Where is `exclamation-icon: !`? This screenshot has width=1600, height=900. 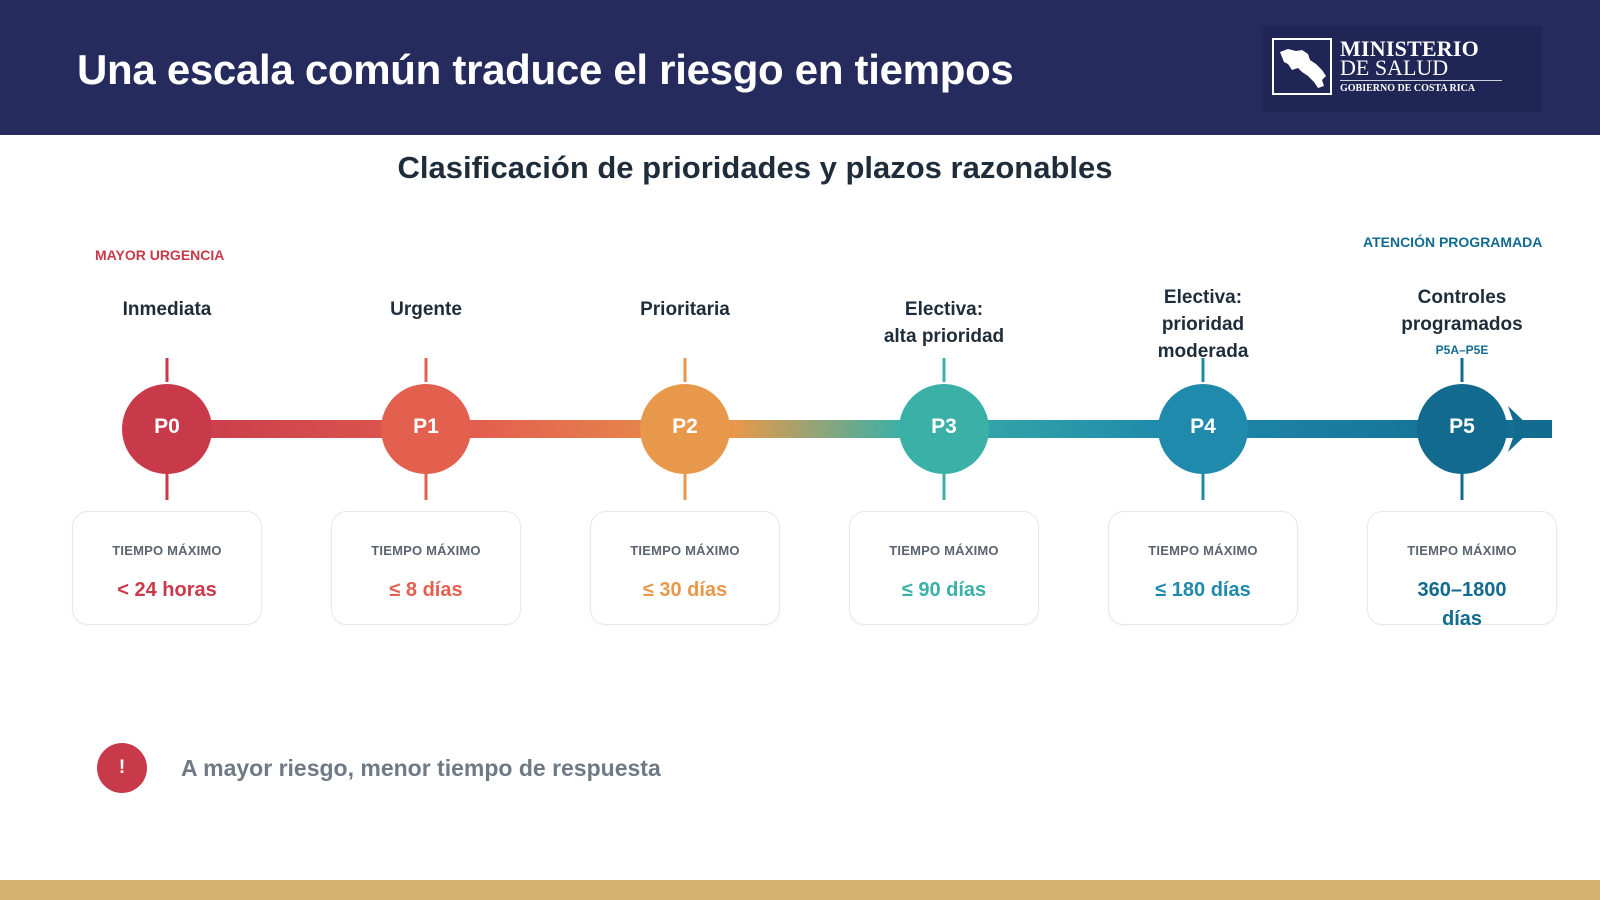 exclamation-icon: ! is located at coordinates (122, 768).